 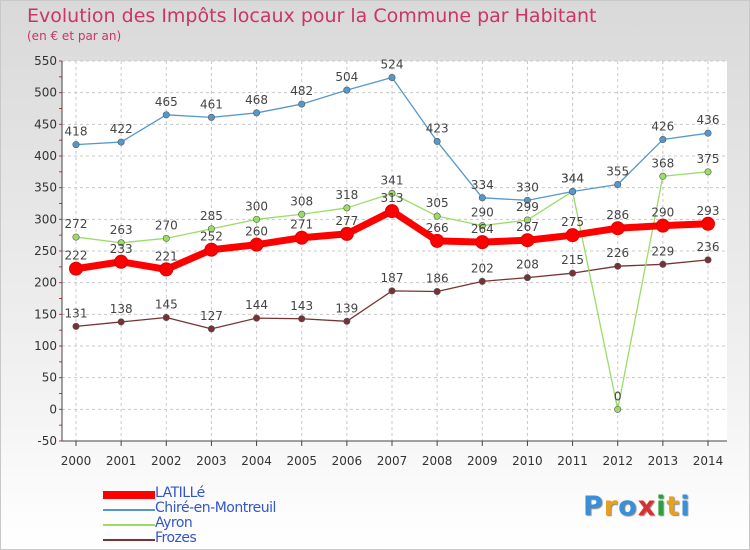 What do you see at coordinates (256, 305) in the screenshot?
I see `data-label-3: 144` at bounding box center [256, 305].